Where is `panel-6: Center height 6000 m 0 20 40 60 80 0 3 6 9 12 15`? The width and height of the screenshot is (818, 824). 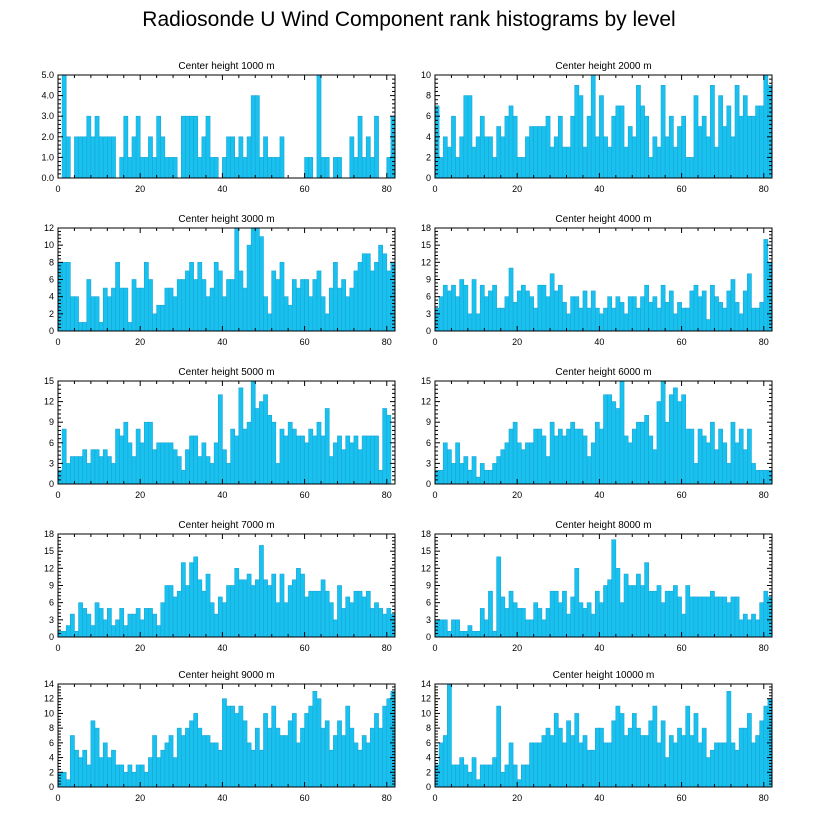 panel-6: Center height 6000 m 0 20 40 60 80 0 3 6 9 12 15 is located at coordinates (597, 433).